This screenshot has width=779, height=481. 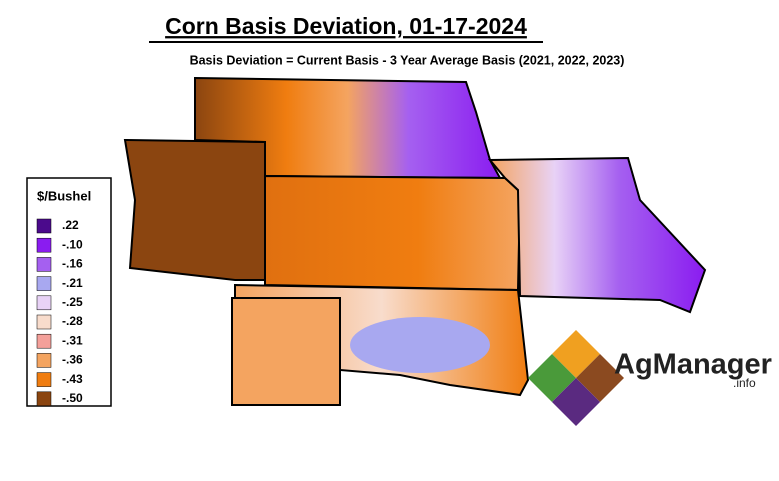 What do you see at coordinates (72, 321) in the screenshot?
I see `legend-label: -.28` at bounding box center [72, 321].